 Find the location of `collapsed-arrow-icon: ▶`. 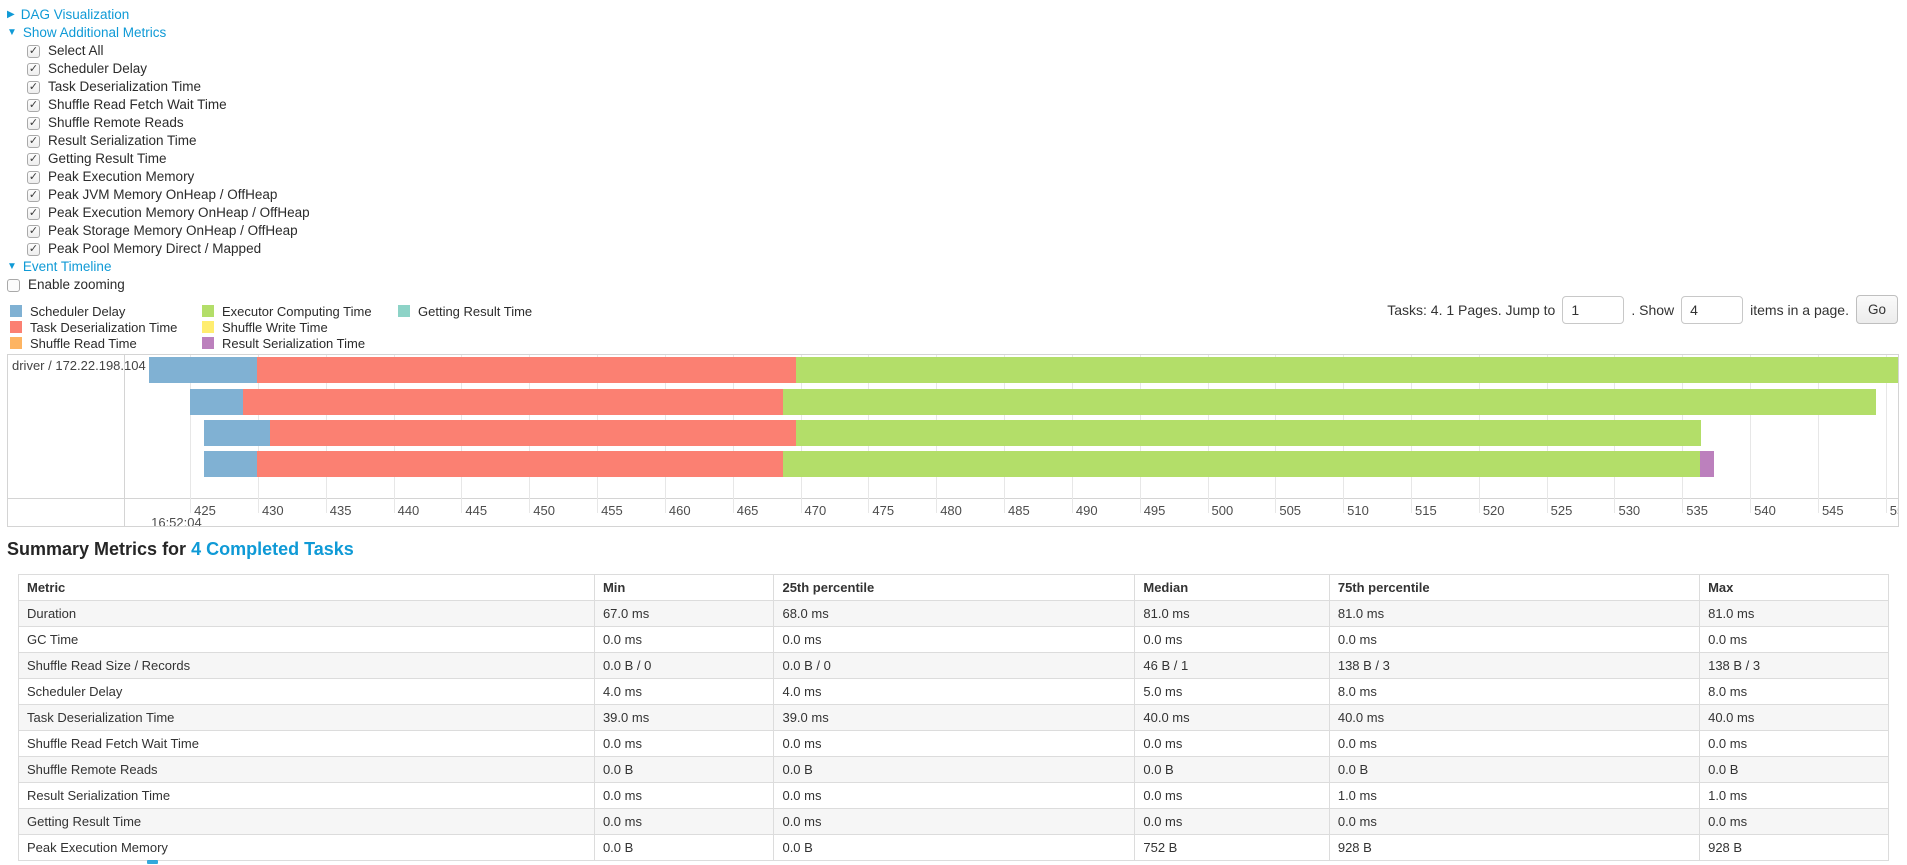

collapsed-arrow-icon: ▶ is located at coordinates (11, 14).